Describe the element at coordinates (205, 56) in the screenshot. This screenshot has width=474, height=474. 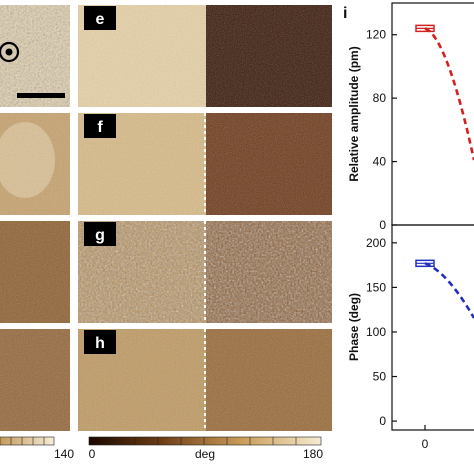
I see `panel-e: e` at that location.